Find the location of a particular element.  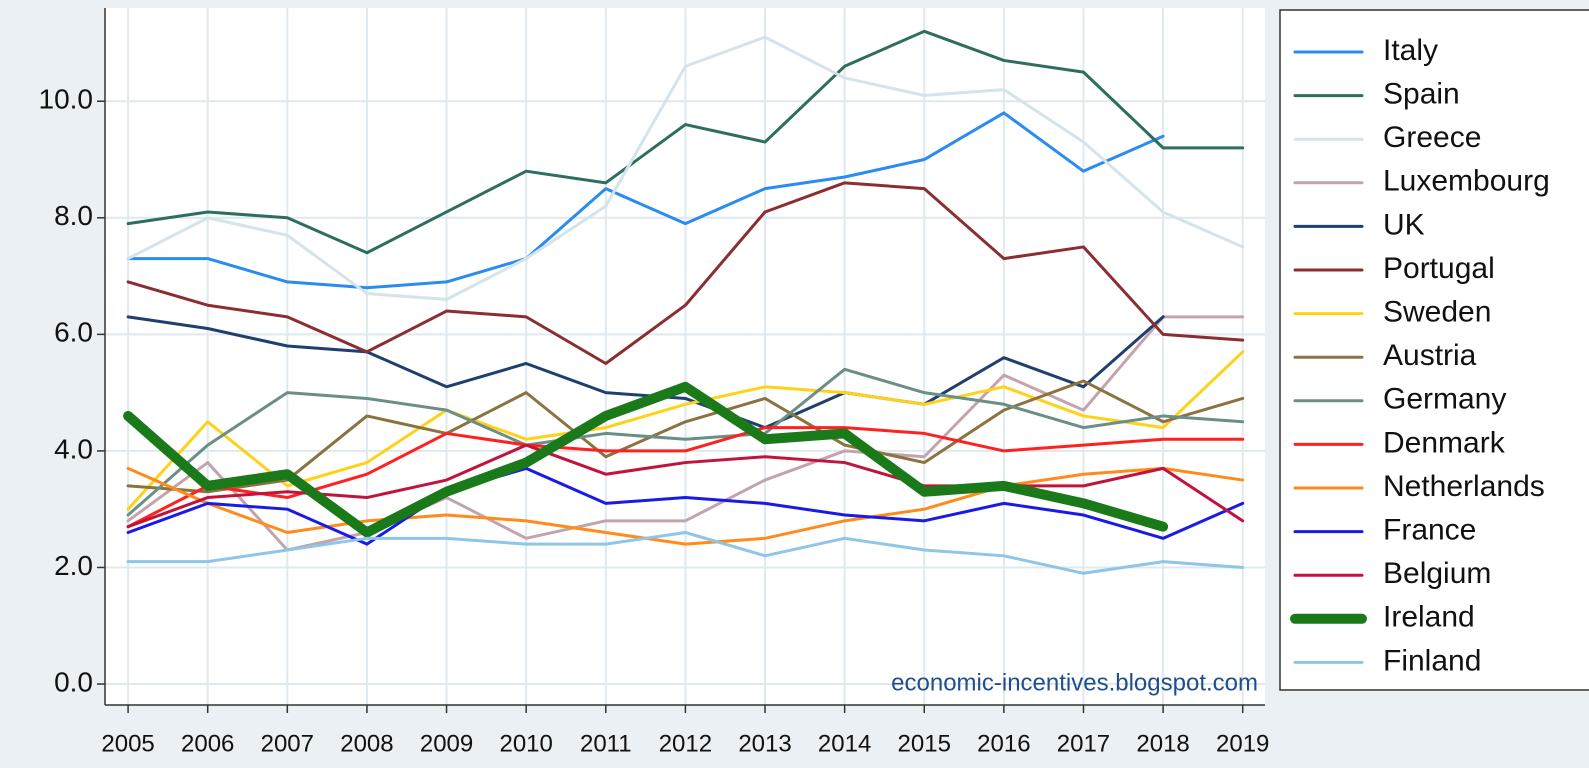

y-tick-label: 2.0 is located at coordinates (73, 565).